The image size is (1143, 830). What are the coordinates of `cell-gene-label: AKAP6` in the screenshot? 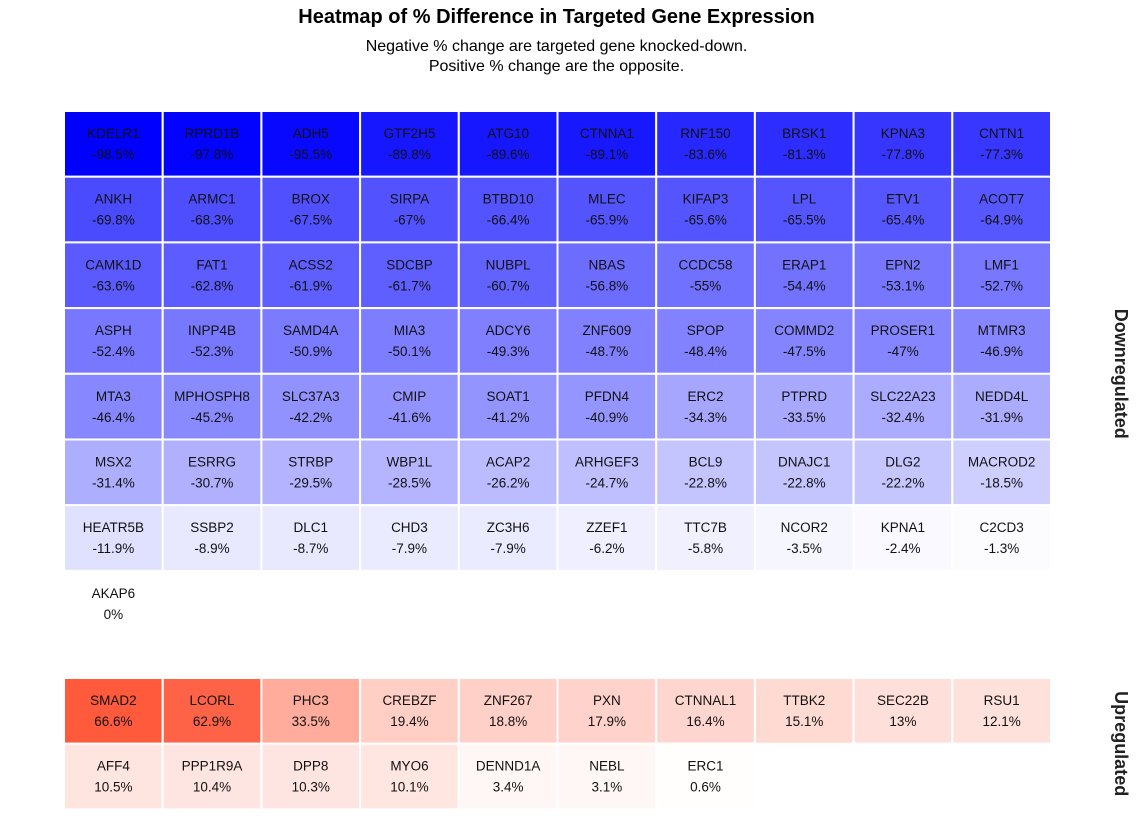 It's located at (114, 593).